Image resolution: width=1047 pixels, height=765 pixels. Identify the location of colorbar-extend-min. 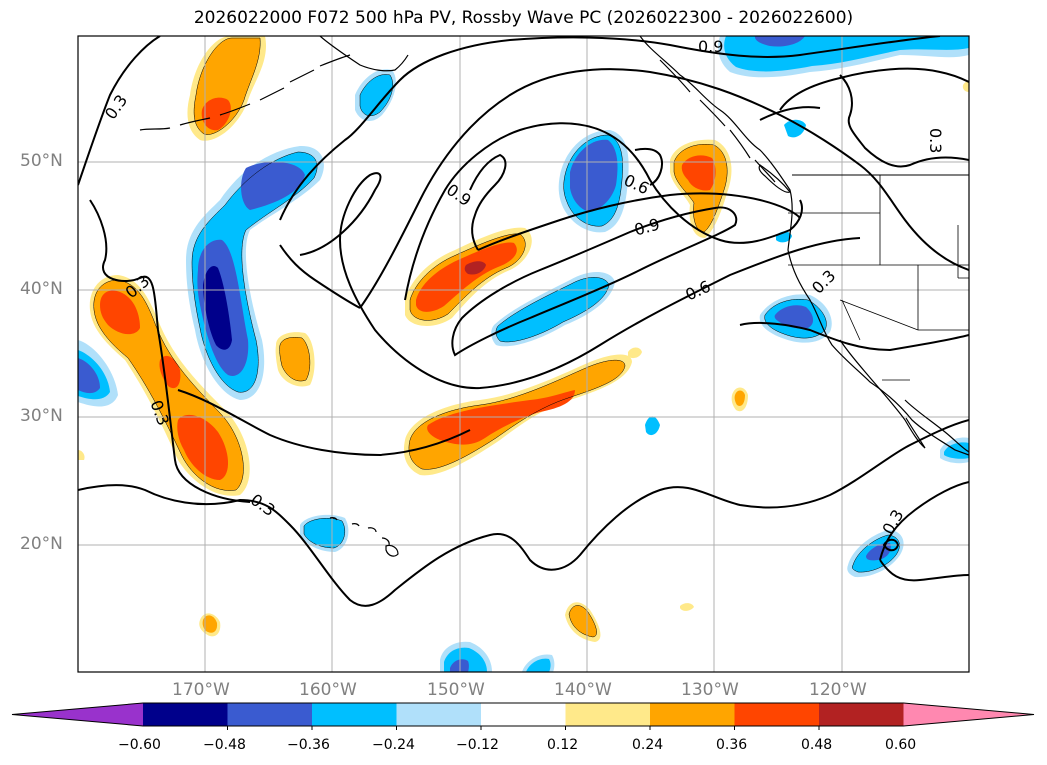
(77, 714).